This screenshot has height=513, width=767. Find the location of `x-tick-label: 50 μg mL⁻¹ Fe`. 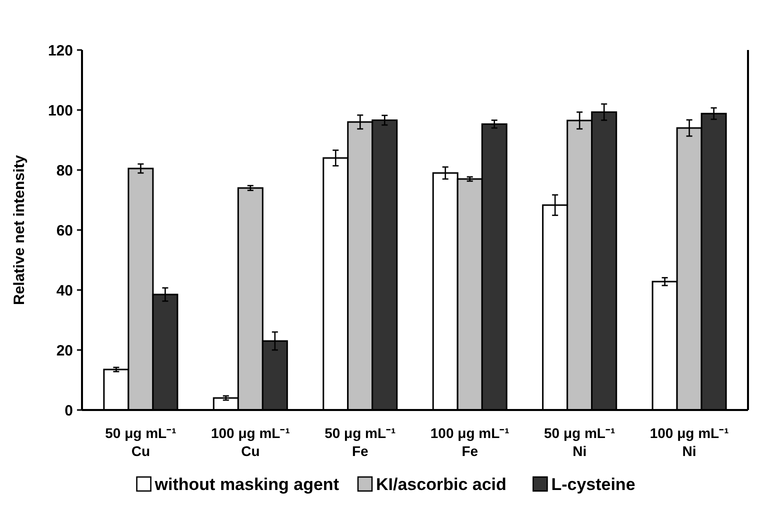

x-tick-label: 50 μg mL⁻¹ Fe is located at coordinates (360, 442).